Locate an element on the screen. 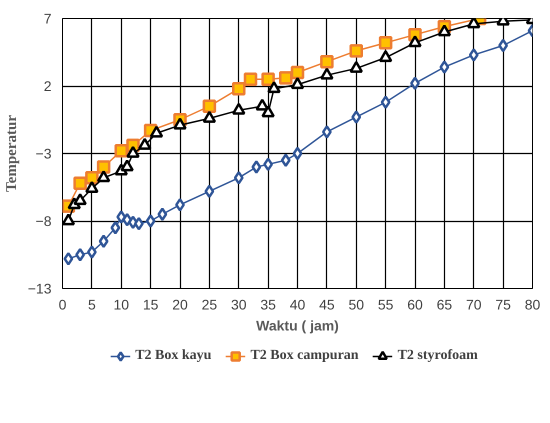  x-tick-label: 70 is located at coordinates (474, 304).